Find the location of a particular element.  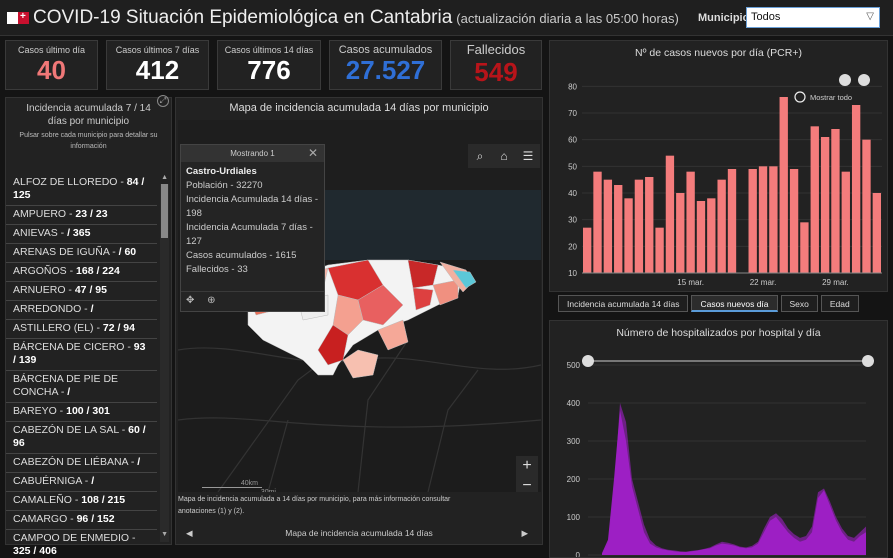

list-icon: ☰ is located at coordinates (528, 156).